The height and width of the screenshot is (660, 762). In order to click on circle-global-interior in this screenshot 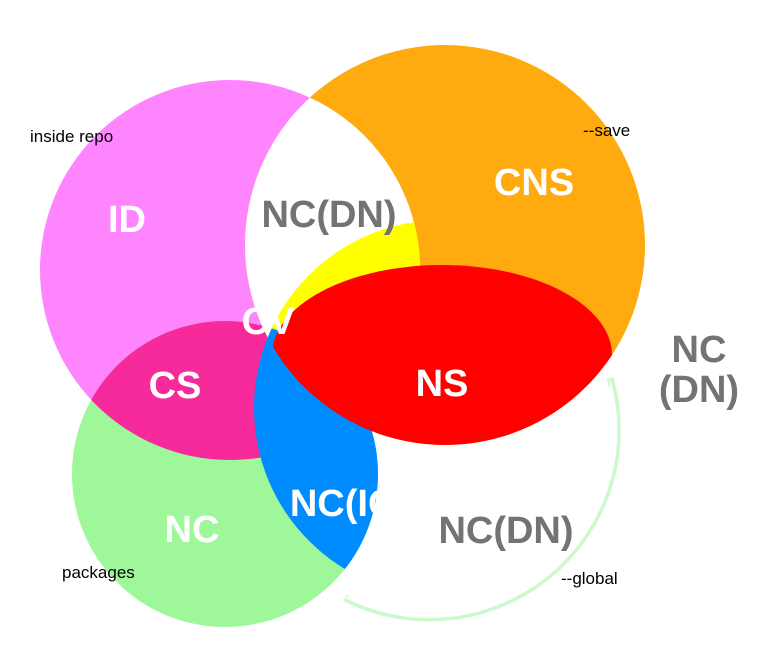, I will do `click(481, 498)`.